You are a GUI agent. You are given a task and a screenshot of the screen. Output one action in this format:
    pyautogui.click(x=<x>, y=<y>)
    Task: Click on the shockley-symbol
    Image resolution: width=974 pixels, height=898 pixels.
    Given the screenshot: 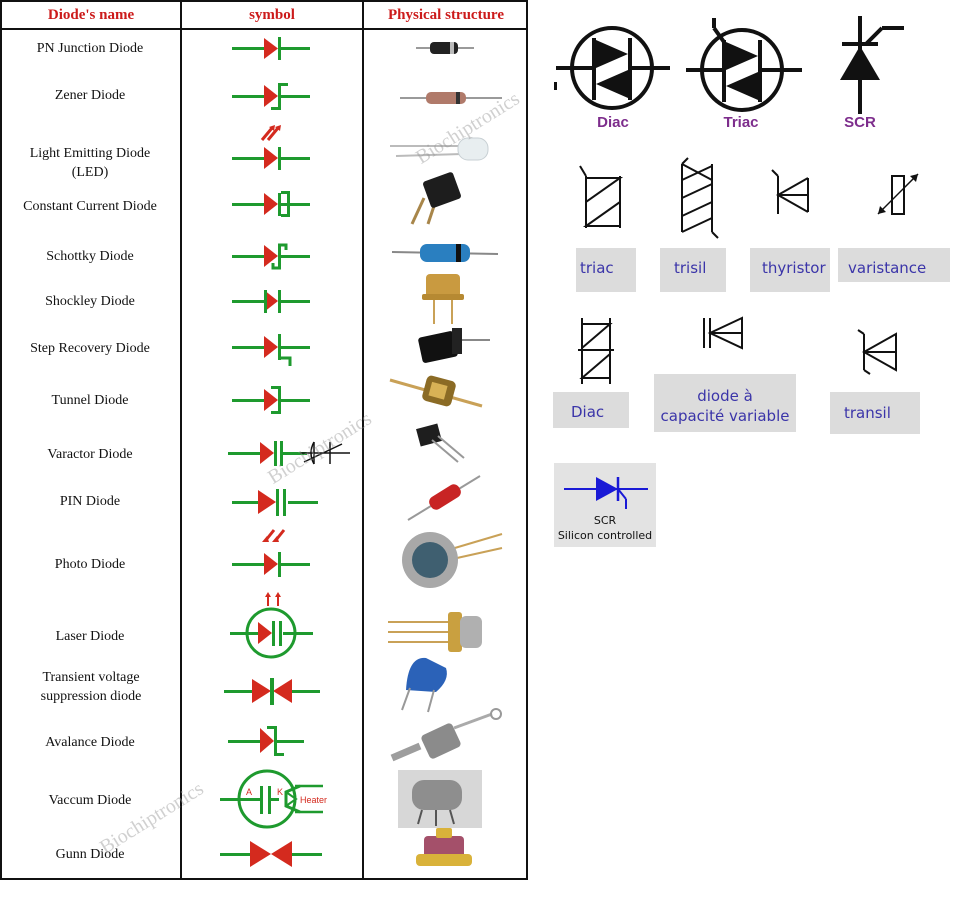 What is the action you would take?
    pyautogui.click(x=271, y=301)
    